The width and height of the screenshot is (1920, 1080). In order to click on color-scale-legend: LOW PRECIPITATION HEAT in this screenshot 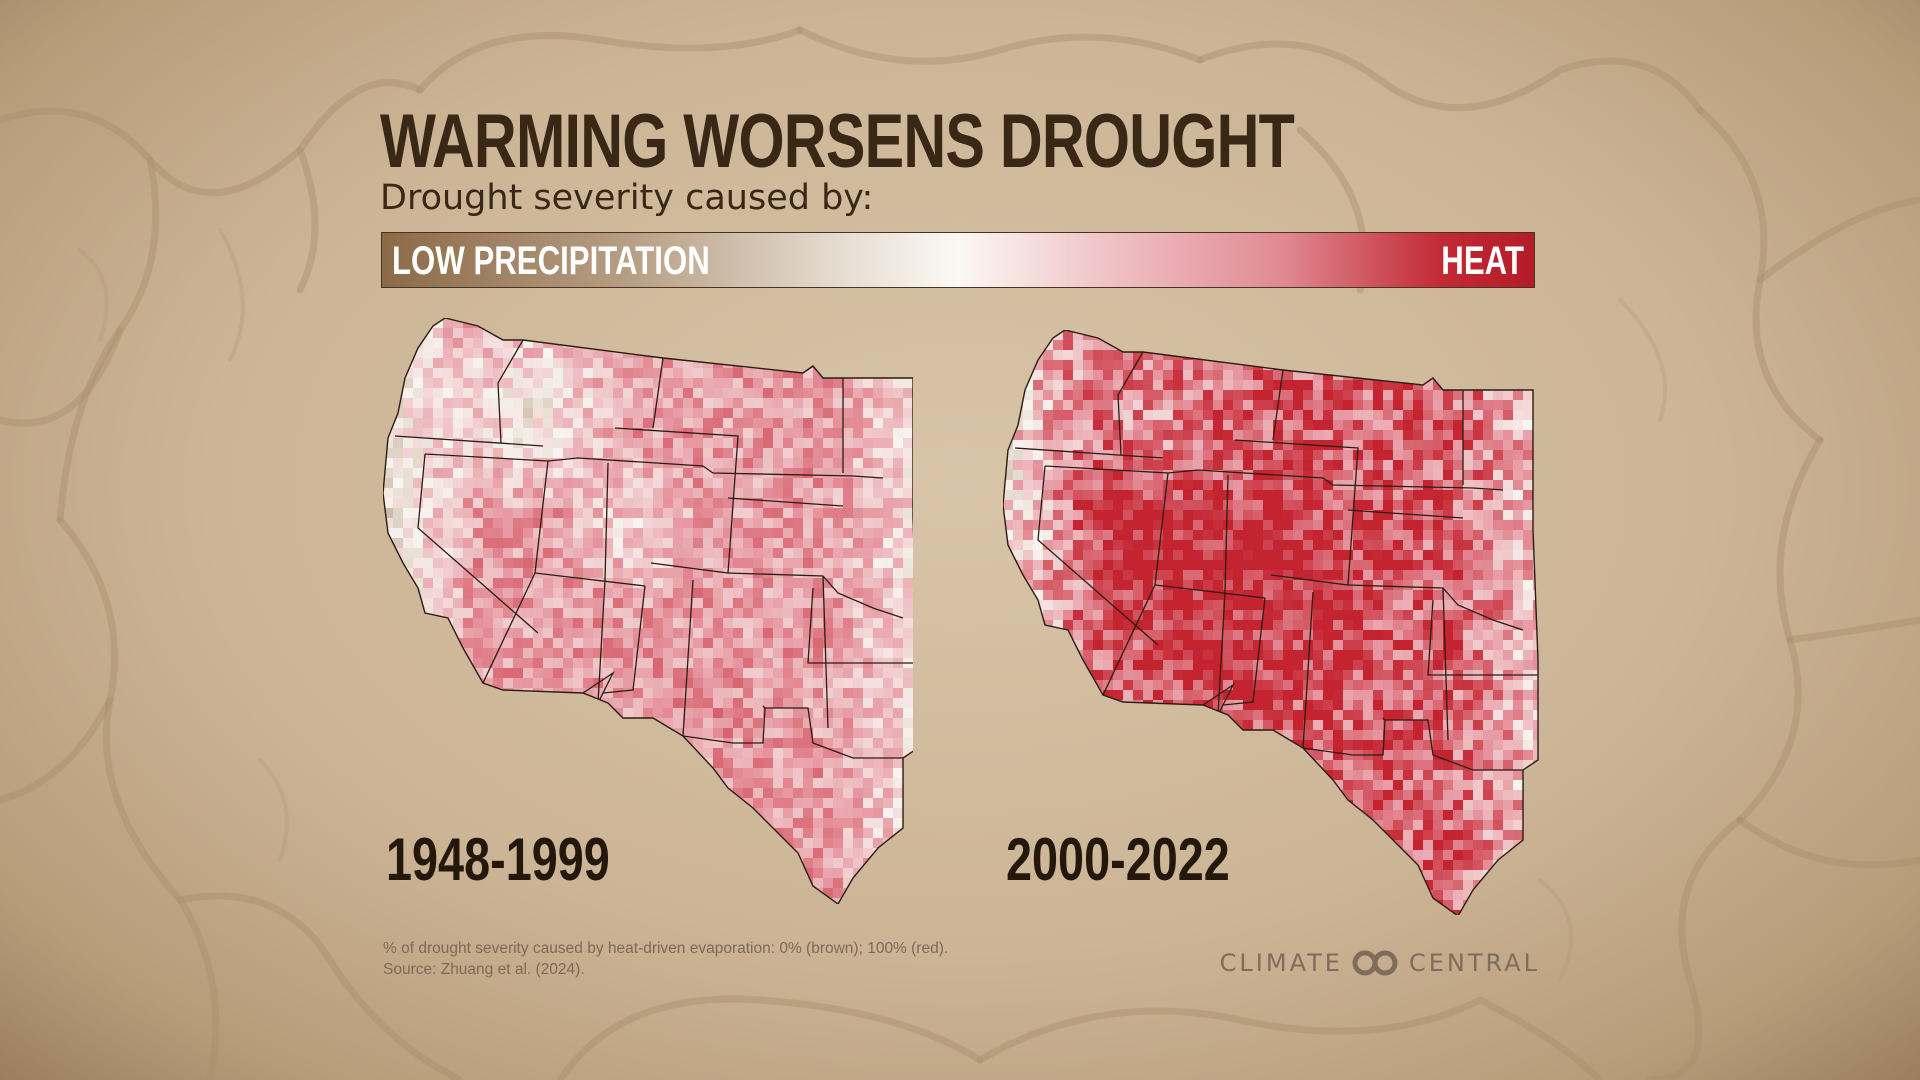, I will do `click(958, 260)`.